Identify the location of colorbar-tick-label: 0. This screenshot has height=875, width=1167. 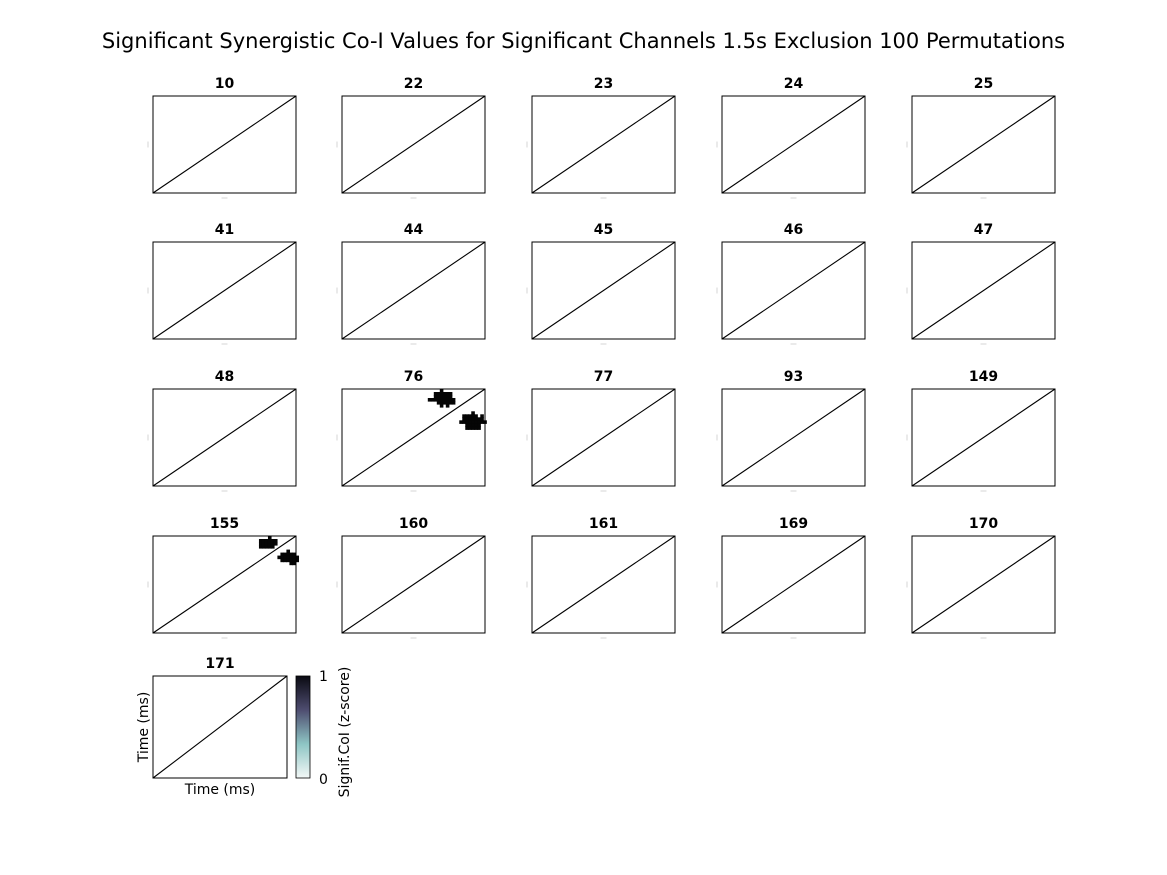
(323, 780).